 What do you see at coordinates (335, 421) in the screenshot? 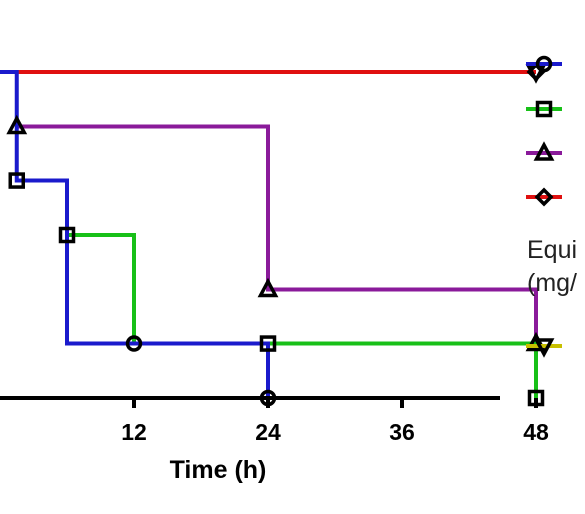
I see `x-axis-ticks: 12 24 36 48` at bounding box center [335, 421].